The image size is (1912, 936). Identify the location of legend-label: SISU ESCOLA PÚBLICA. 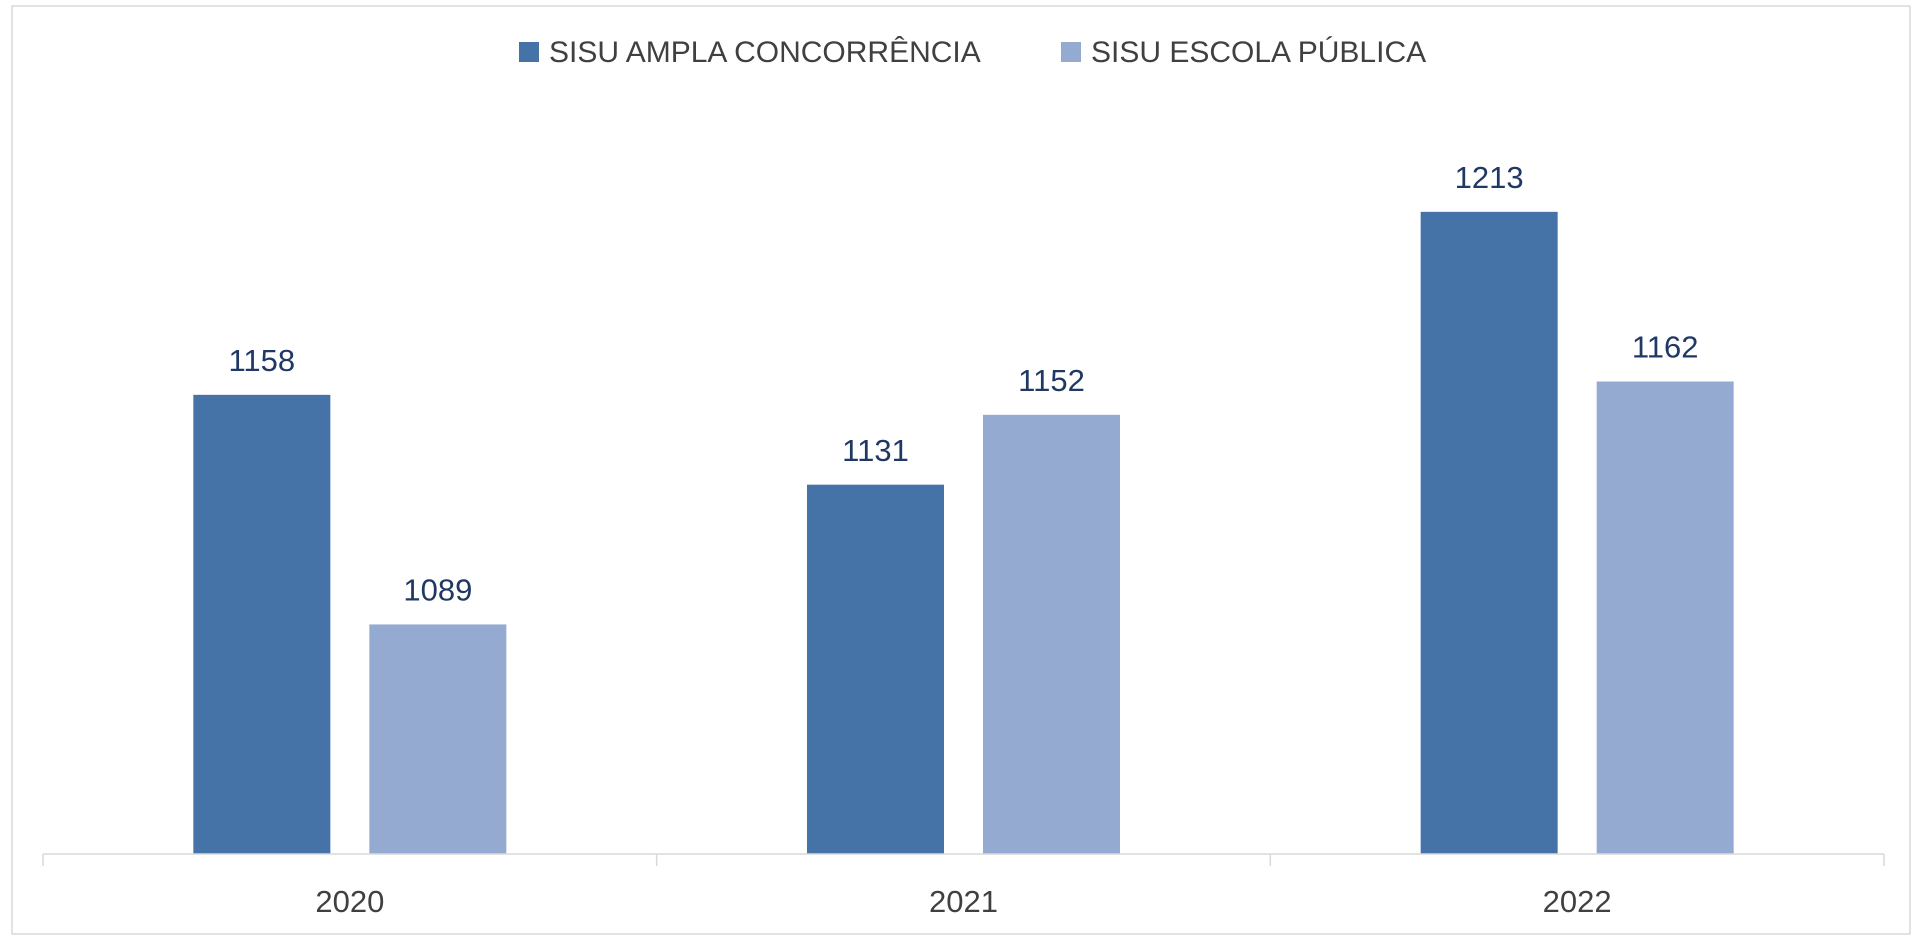
(1258, 52).